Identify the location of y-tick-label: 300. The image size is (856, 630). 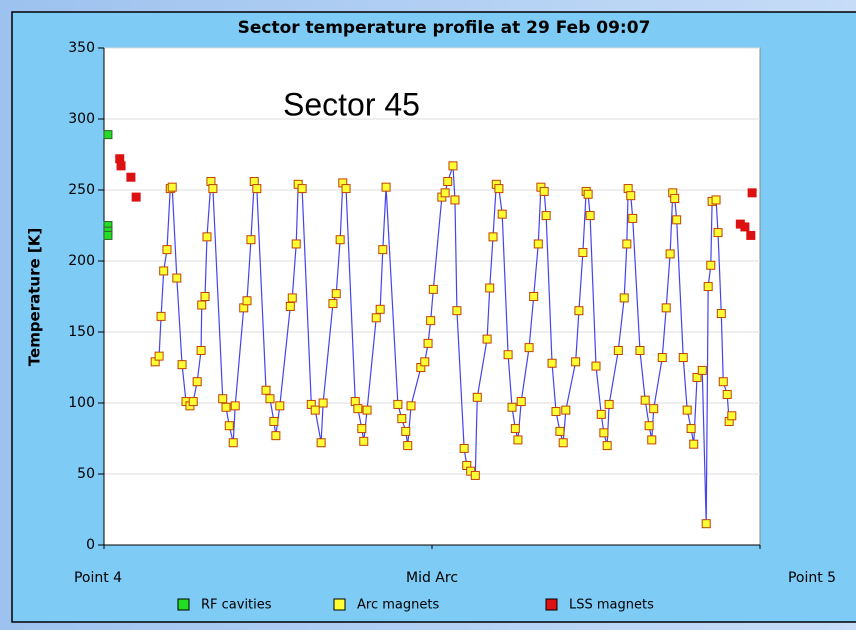
(81, 119).